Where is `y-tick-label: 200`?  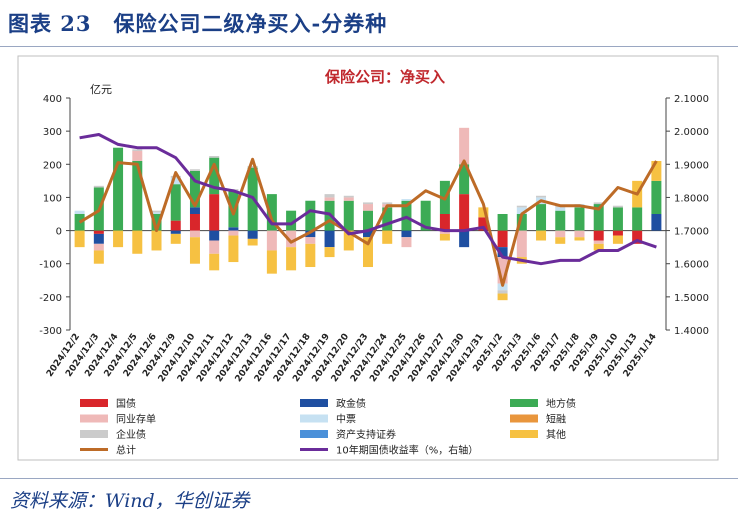
y-tick-label: 200 is located at coordinates (52, 165).